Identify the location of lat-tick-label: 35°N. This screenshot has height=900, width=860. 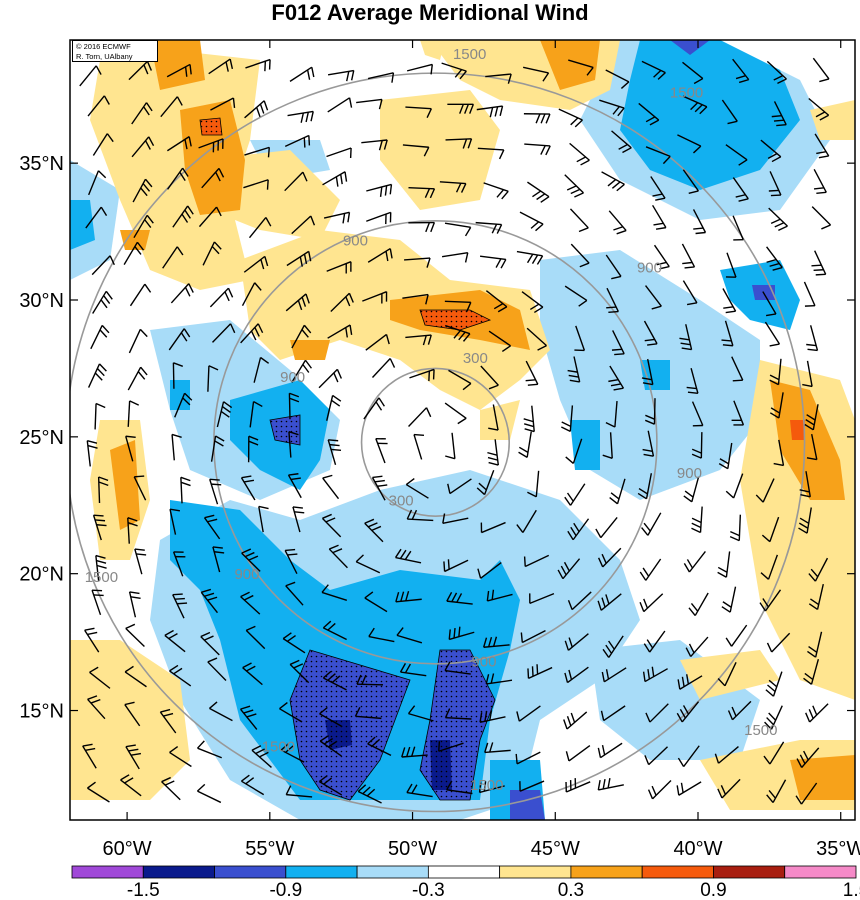
(41, 164).